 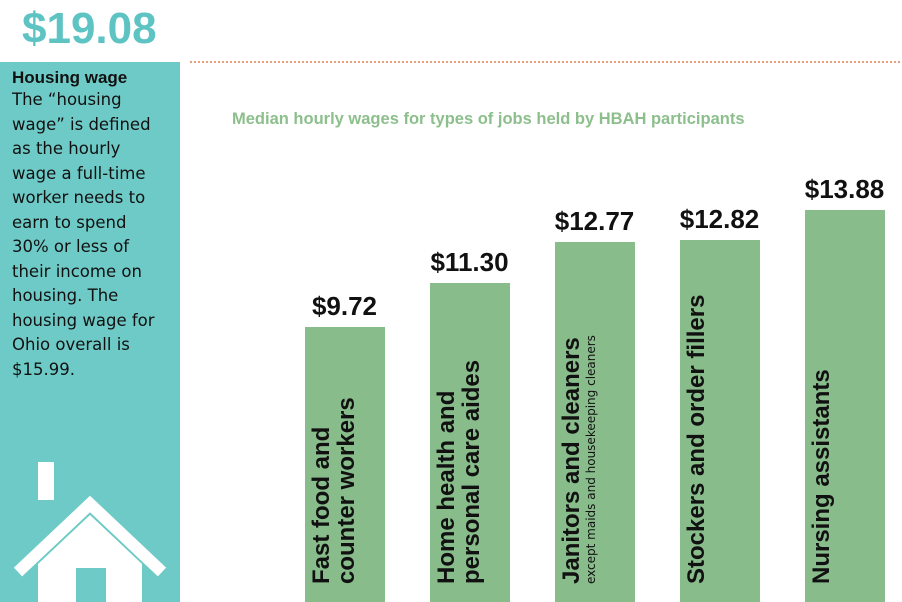 What do you see at coordinates (696, 439) in the screenshot?
I see `category-text: Stockers and order fillers` at bounding box center [696, 439].